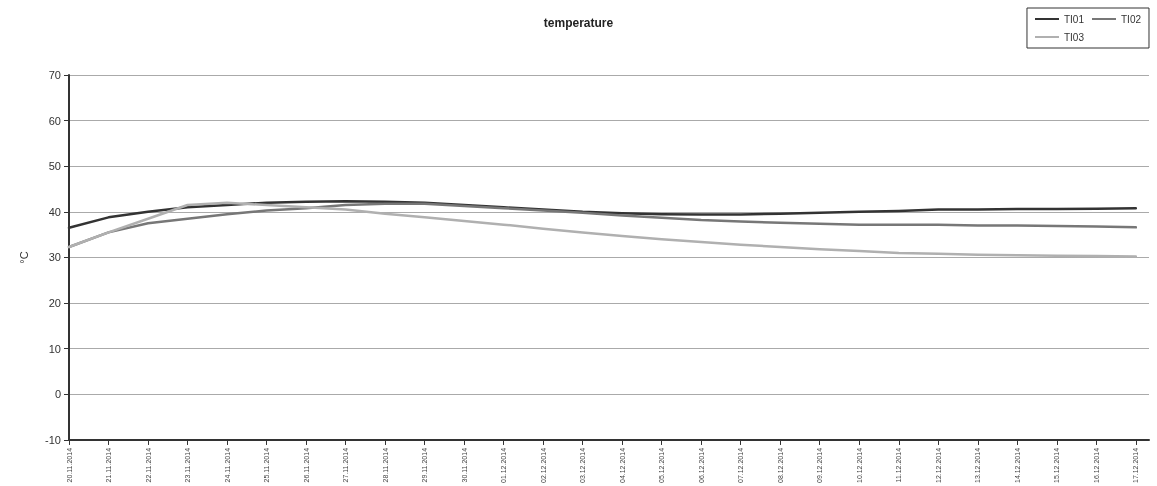 The height and width of the screenshot is (486, 1157). I want to click on y-axis-title: °C, so click(23, 257).